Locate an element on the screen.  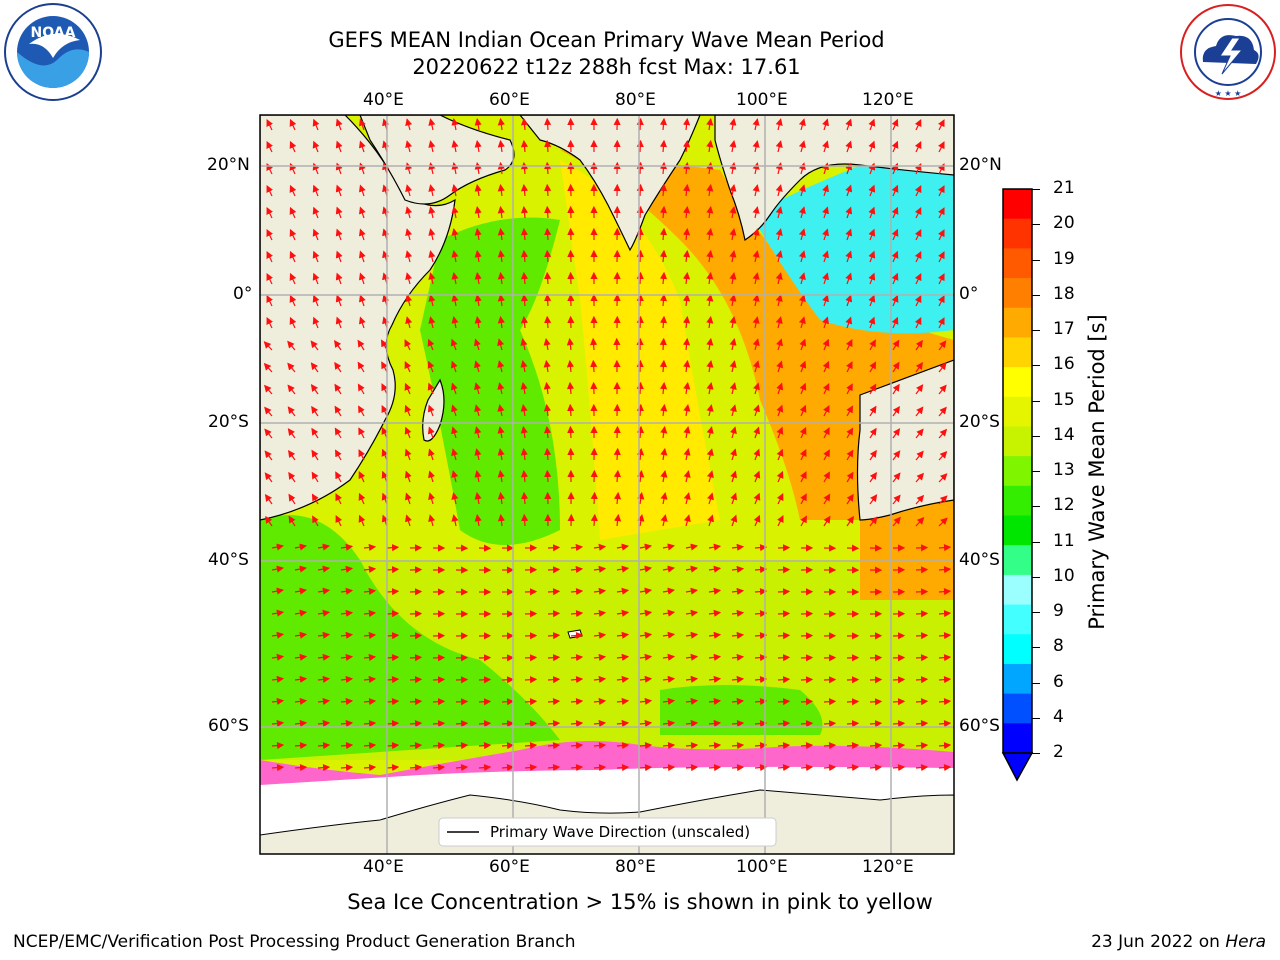
lon-tick-bottom-40e: 40°E is located at coordinates (383, 867).